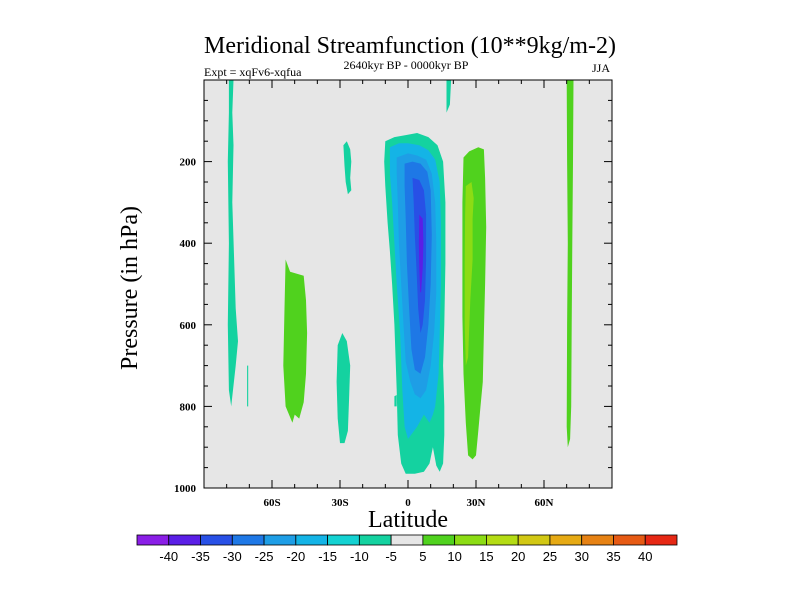 The width and height of the screenshot is (800, 600). Describe the element at coordinates (185, 489) in the screenshot. I see `y-tick-label: 1000` at that location.